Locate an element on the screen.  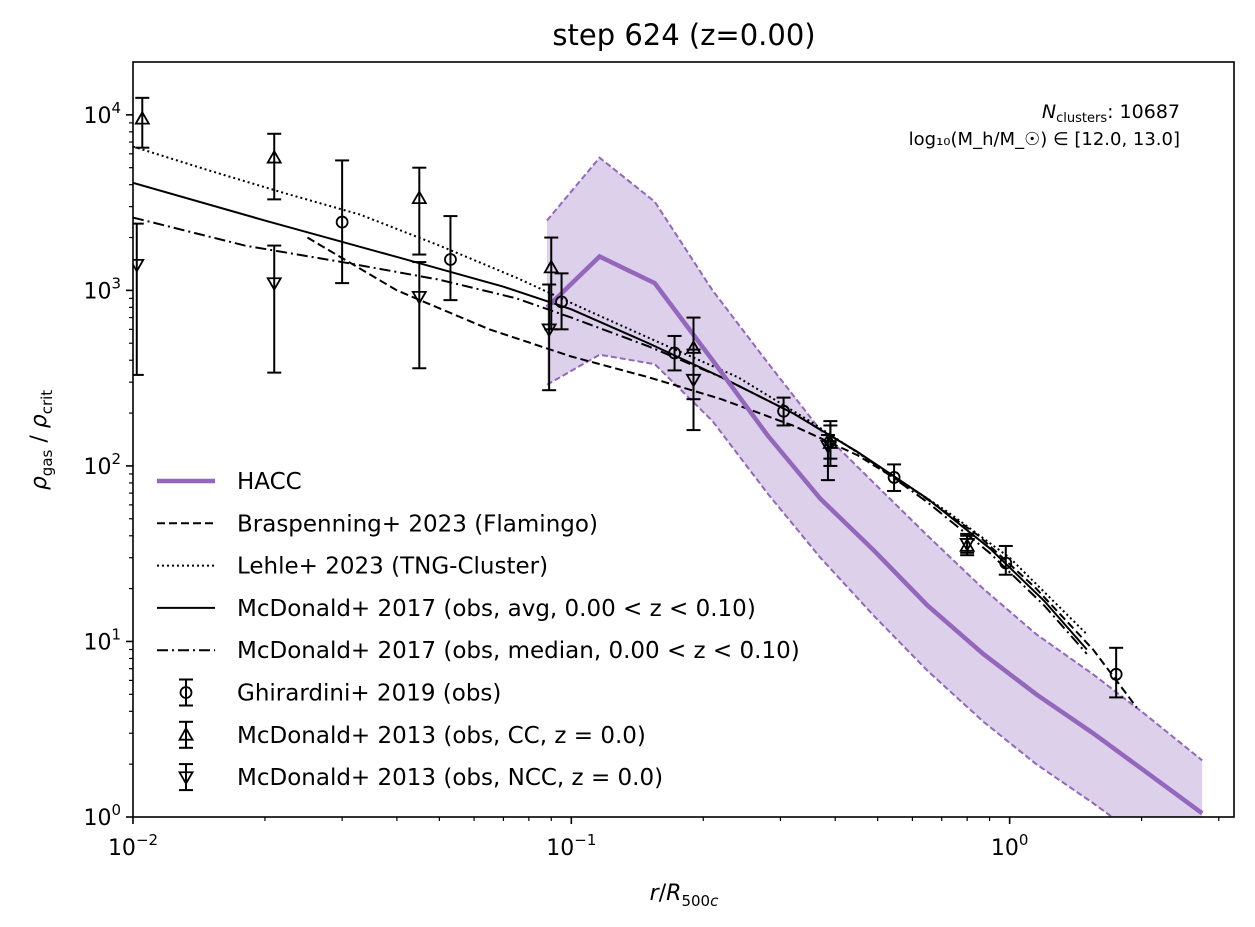
legend-label-6: McDonald+ 2013 (obs, CC, z = 0.0) is located at coordinates (441, 736).